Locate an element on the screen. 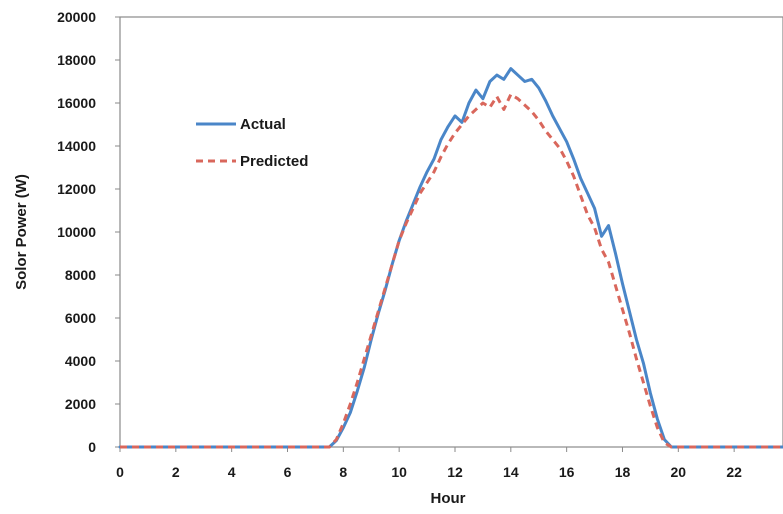  y-tick-label: 14000 is located at coordinates (76, 146).